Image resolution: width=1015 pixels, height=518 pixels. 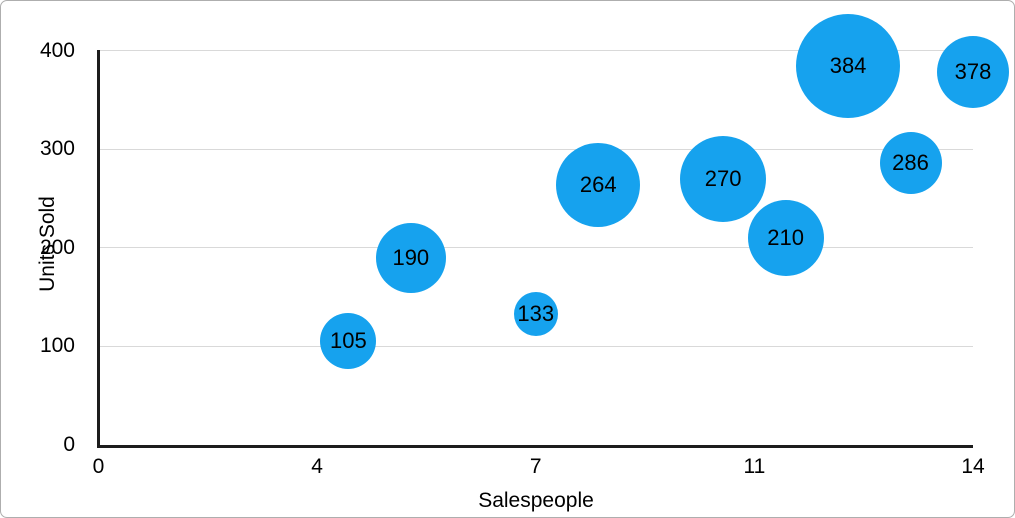 What do you see at coordinates (973, 466) in the screenshot?
I see `x-tick-label-14: 14` at bounding box center [973, 466].